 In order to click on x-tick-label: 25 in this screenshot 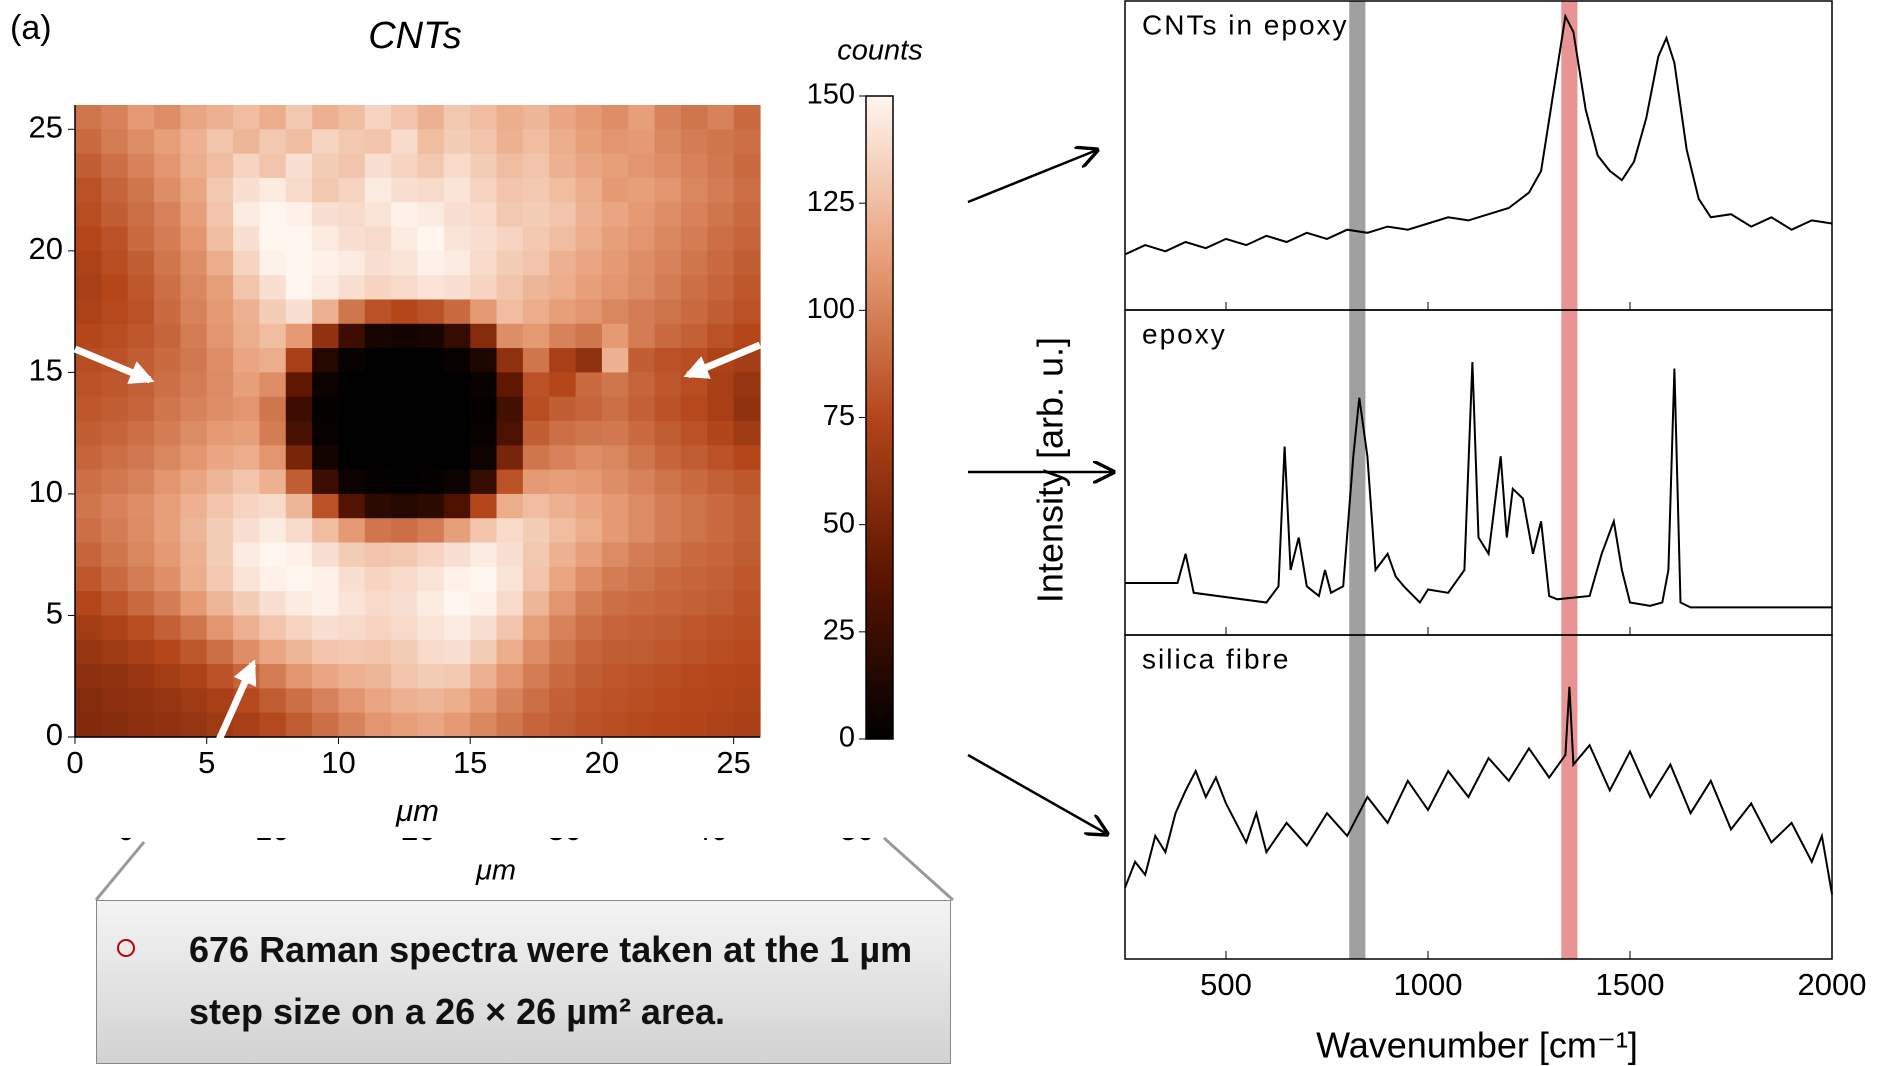, I will do `click(733, 762)`.